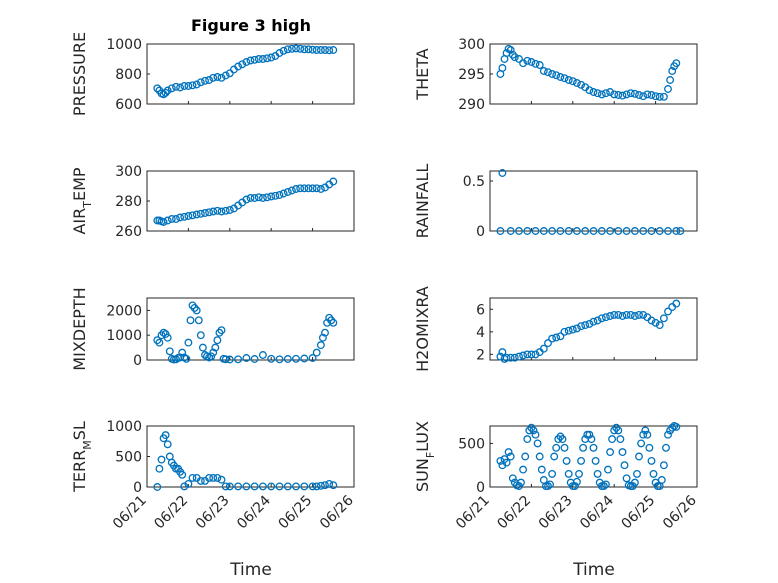 The width and height of the screenshot is (778, 583). Describe the element at coordinates (79, 471) in the screenshot. I see `y-axis-label-main: TERR` at that location.